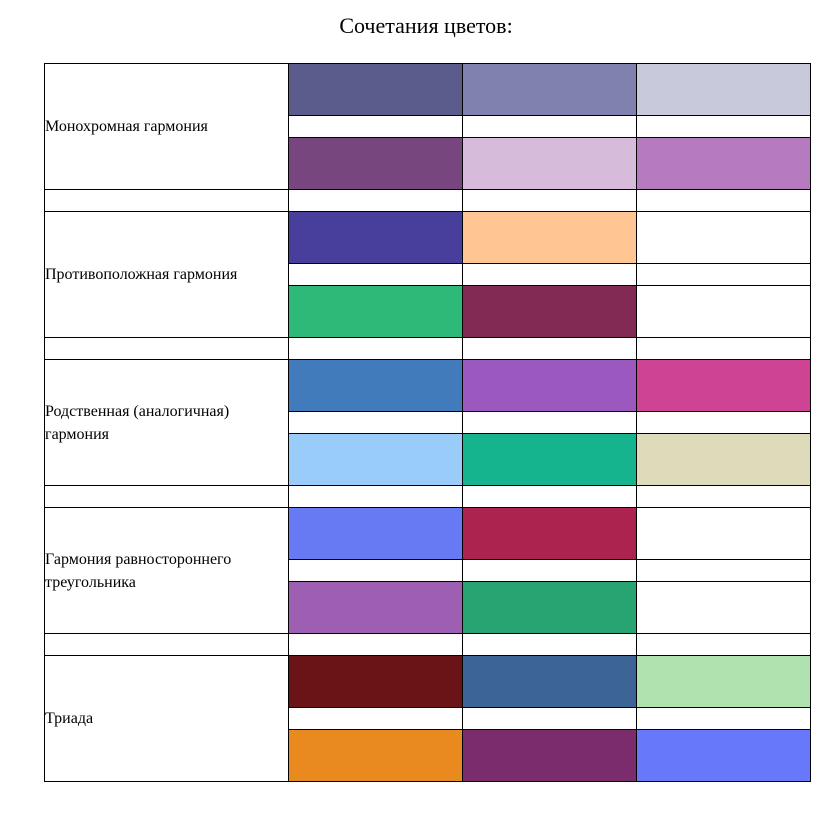 Image resolution: width=838 pixels, height=816 pixels. I want to click on harmony-label: Противоположная гармония, so click(166, 274).